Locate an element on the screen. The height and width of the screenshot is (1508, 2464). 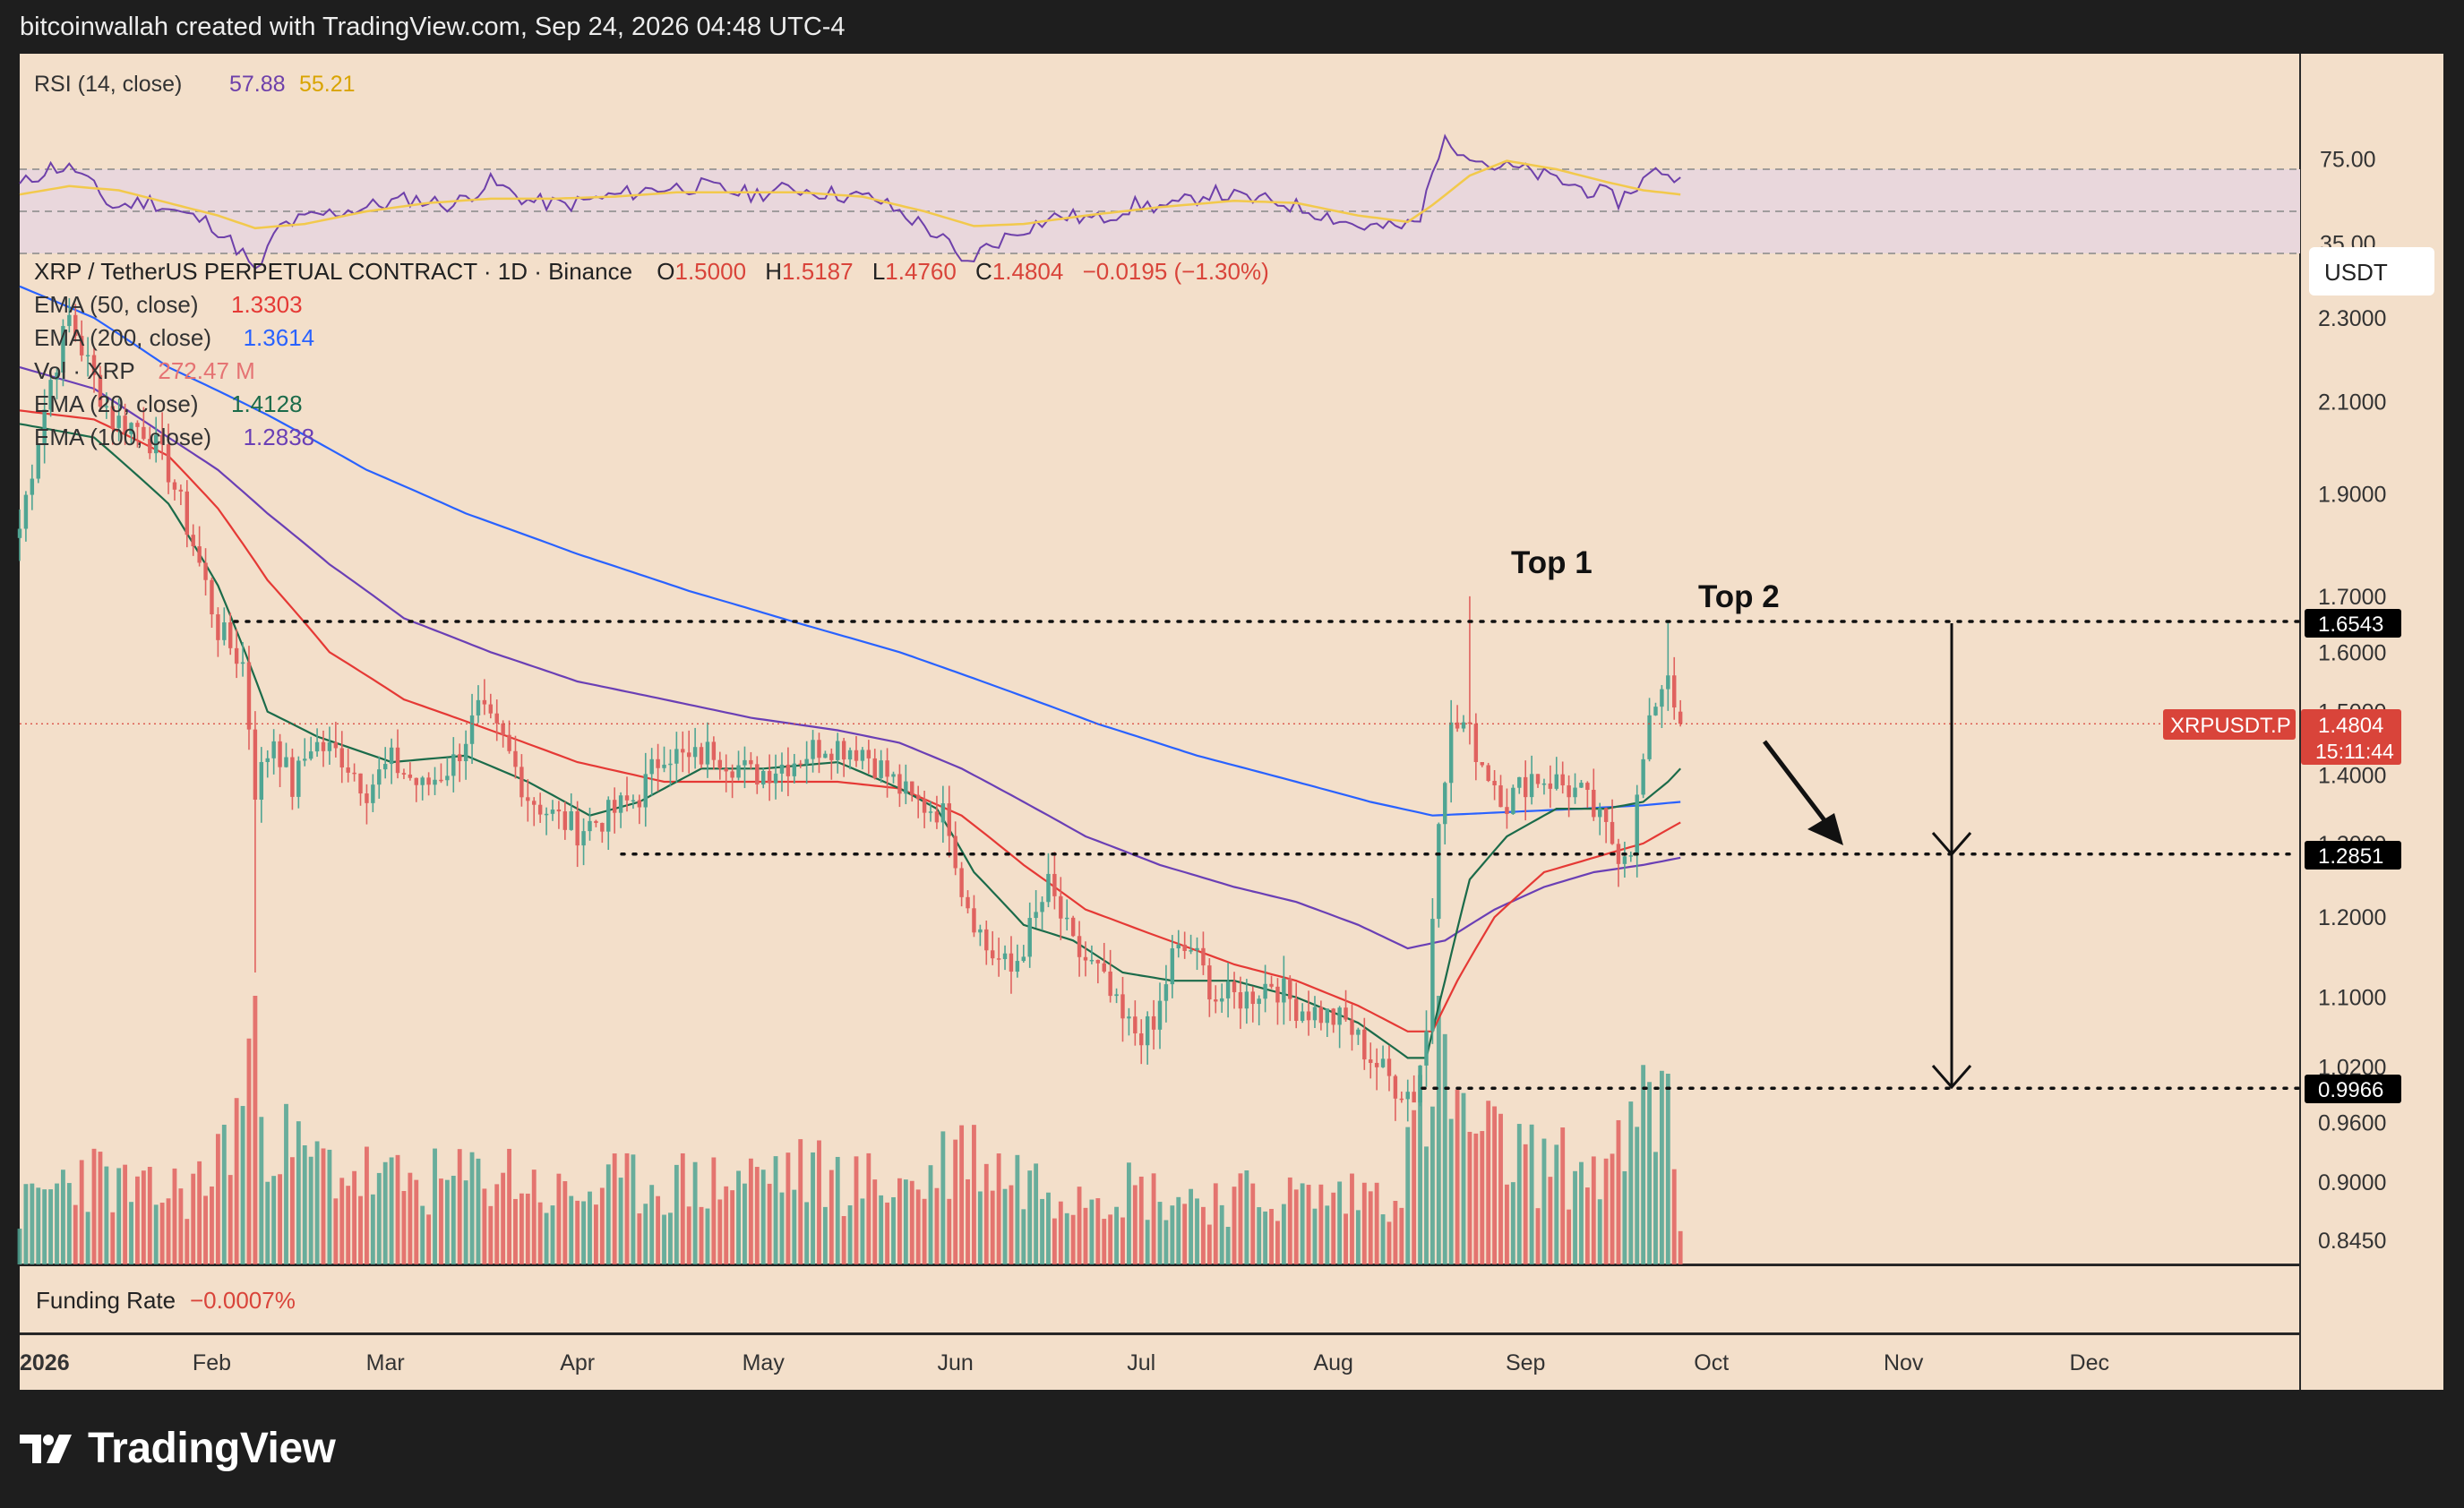
legend-label: Vol · XRP is located at coordinates (84, 370).